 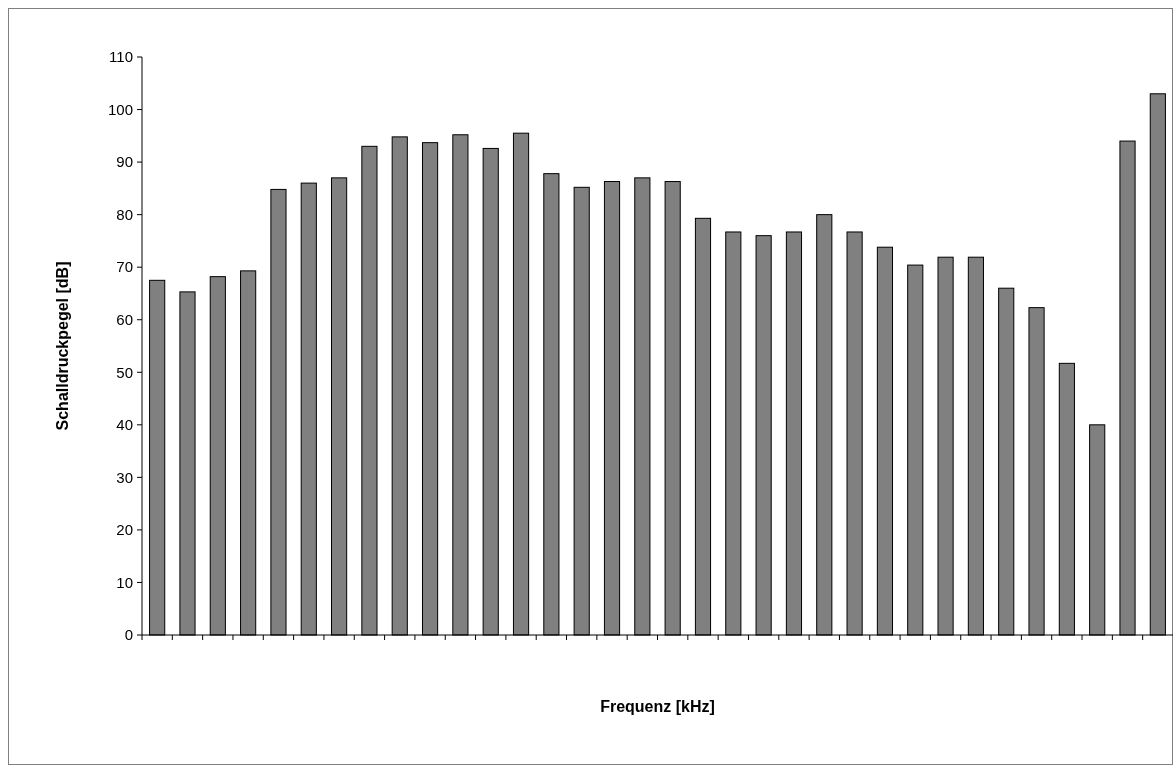 What do you see at coordinates (128, 635) in the screenshot?
I see `y-tick-label: 0` at bounding box center [128, 635].